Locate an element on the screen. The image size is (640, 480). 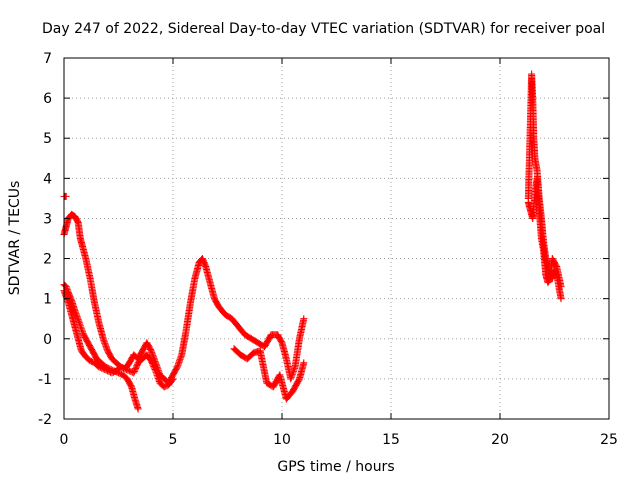
y-tick-label: 6 is located at coordinates (47, 99).